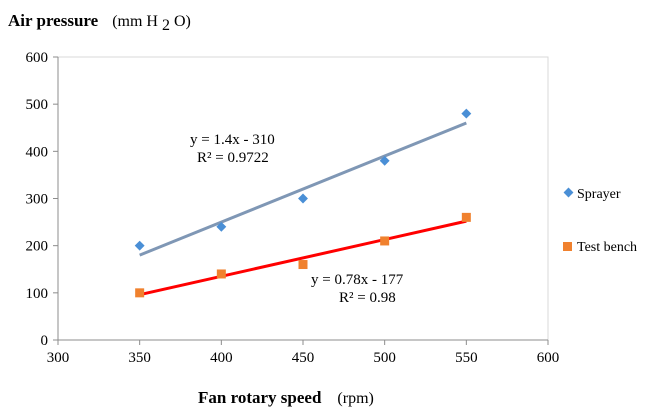 The image size is (654, 414). I want to click on x-tick-label: 400, so click(221, 358).